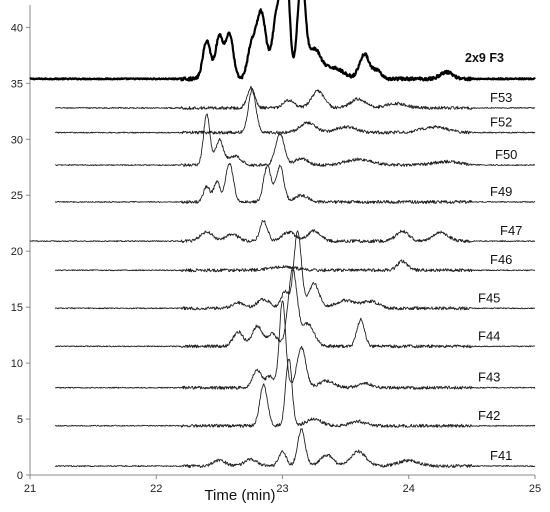 The width and height of the screenshot is (550, 512). Describe the element at coordinates (506, 154) in the screenshot. I see `trace-label: F50` at that location.